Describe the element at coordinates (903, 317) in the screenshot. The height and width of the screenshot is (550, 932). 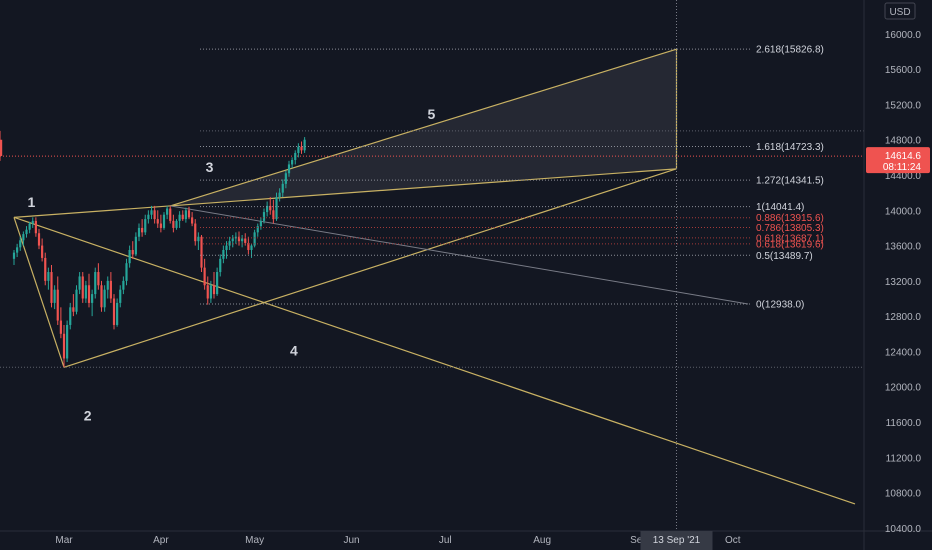
I see `price-tick-label: 12800.0` at that location.